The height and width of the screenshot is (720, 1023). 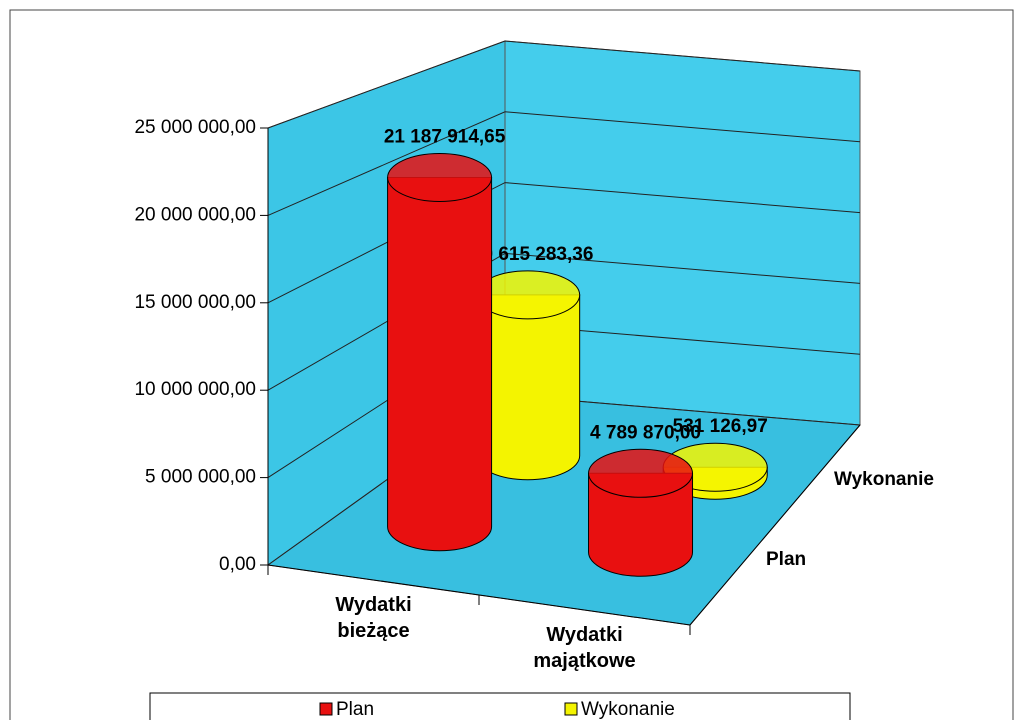 I want to click on y-tick-label: 25 000 000,00, so click(x=195, y=127).